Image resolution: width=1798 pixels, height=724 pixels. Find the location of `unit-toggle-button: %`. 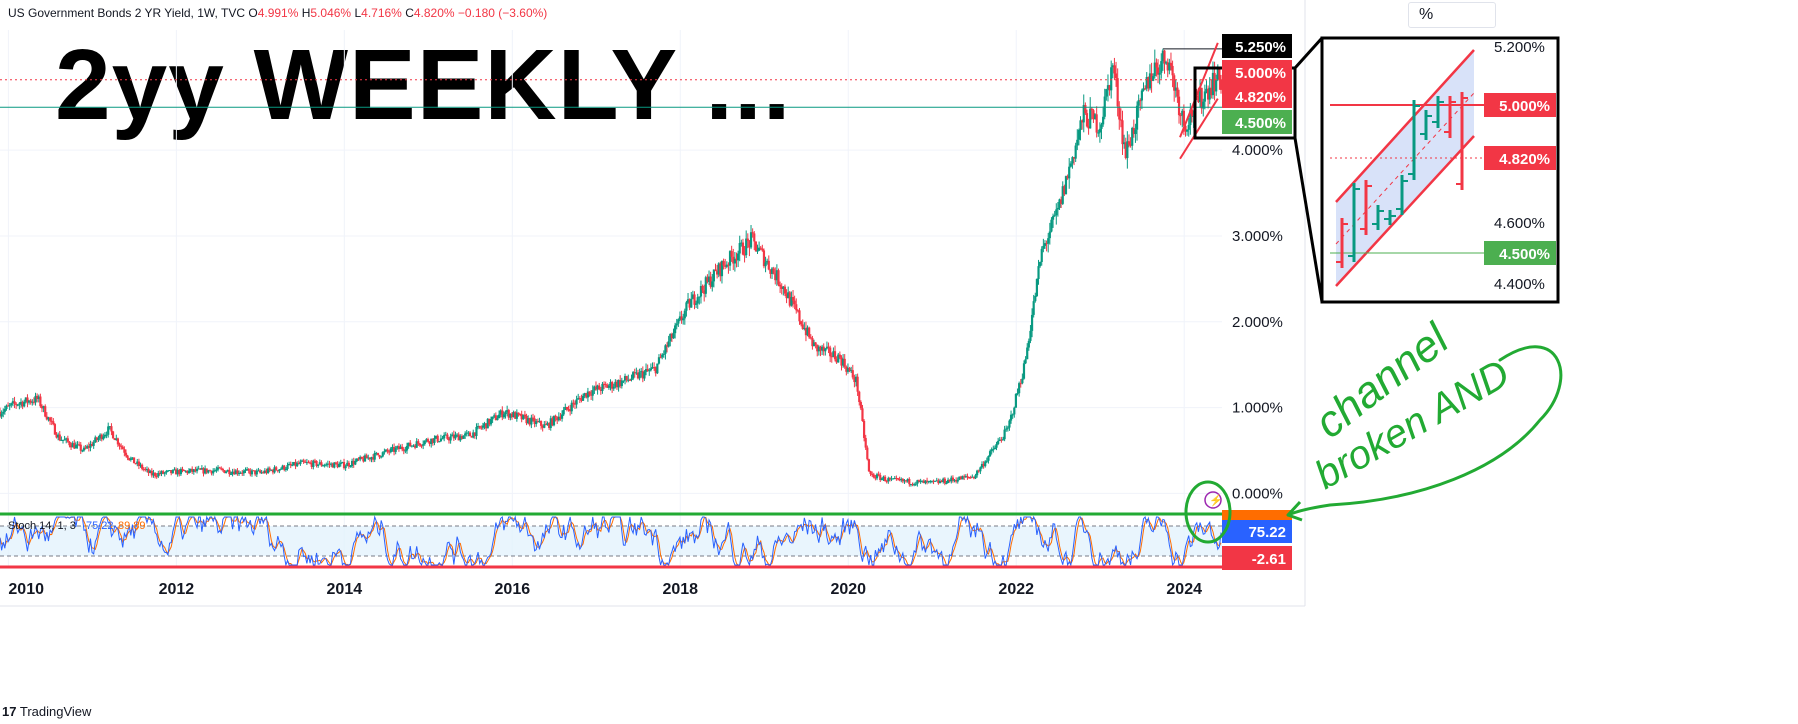

unit-toggle-button: % is located at coordinates (1452, 15).